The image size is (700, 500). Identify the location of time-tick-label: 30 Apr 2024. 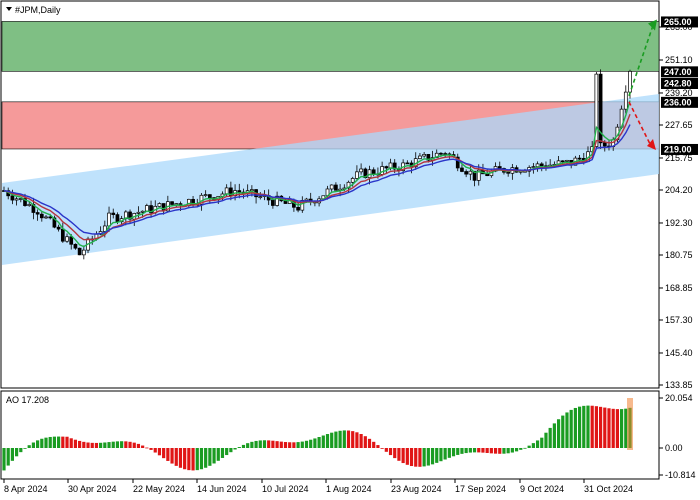
(92, 489).